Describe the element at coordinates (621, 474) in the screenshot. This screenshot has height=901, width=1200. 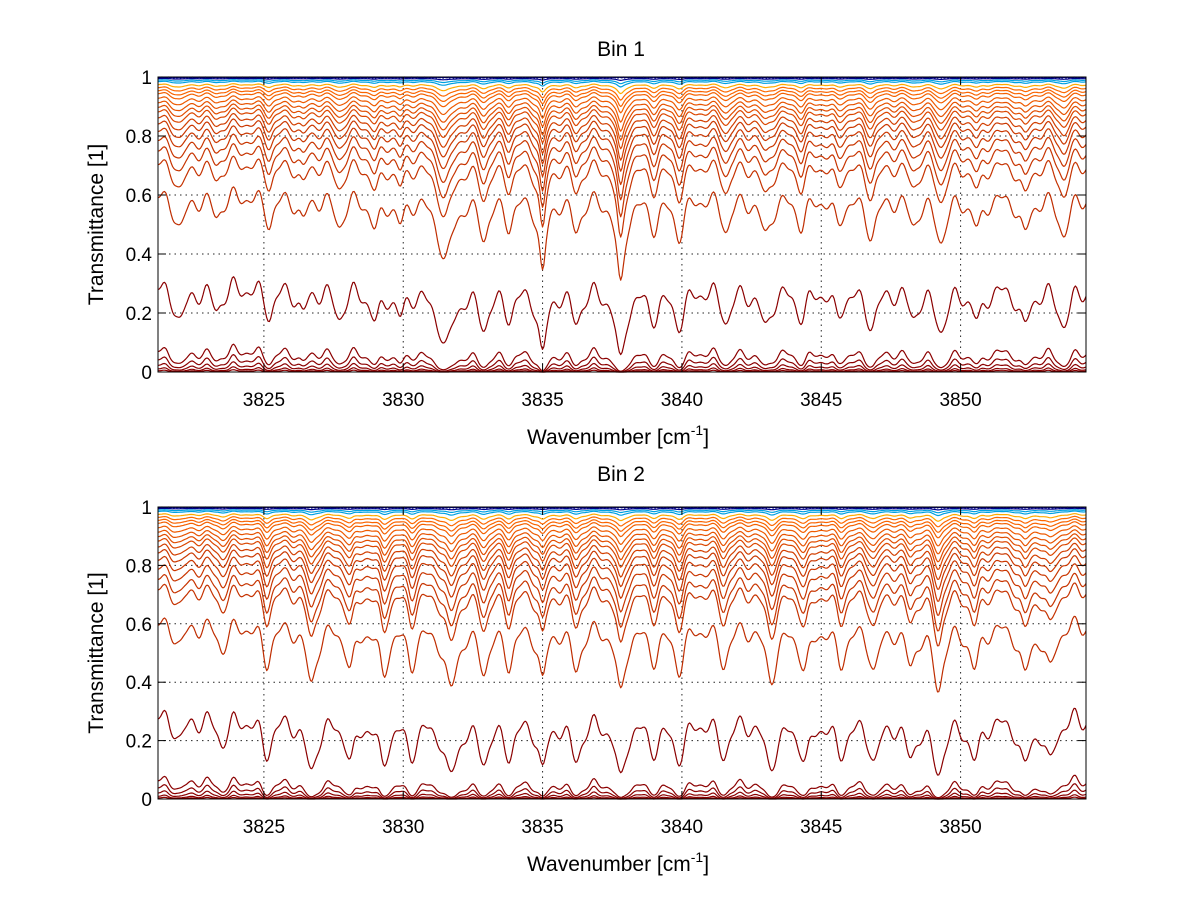
I see `subplot-title: Bin 2` at that location.